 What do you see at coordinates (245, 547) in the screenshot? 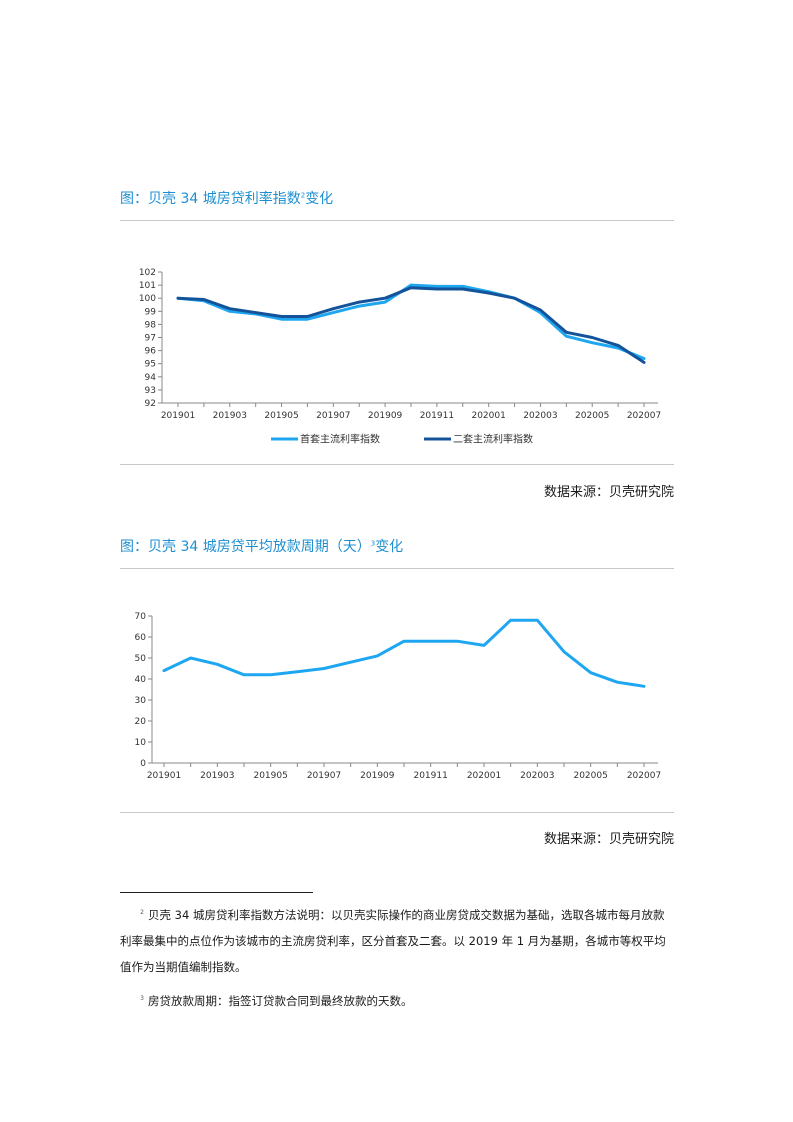
I see `figure-2-title-text: 图：贝壳 34 城房贷平均放款周期（天）` at bounding box center [245, 547].